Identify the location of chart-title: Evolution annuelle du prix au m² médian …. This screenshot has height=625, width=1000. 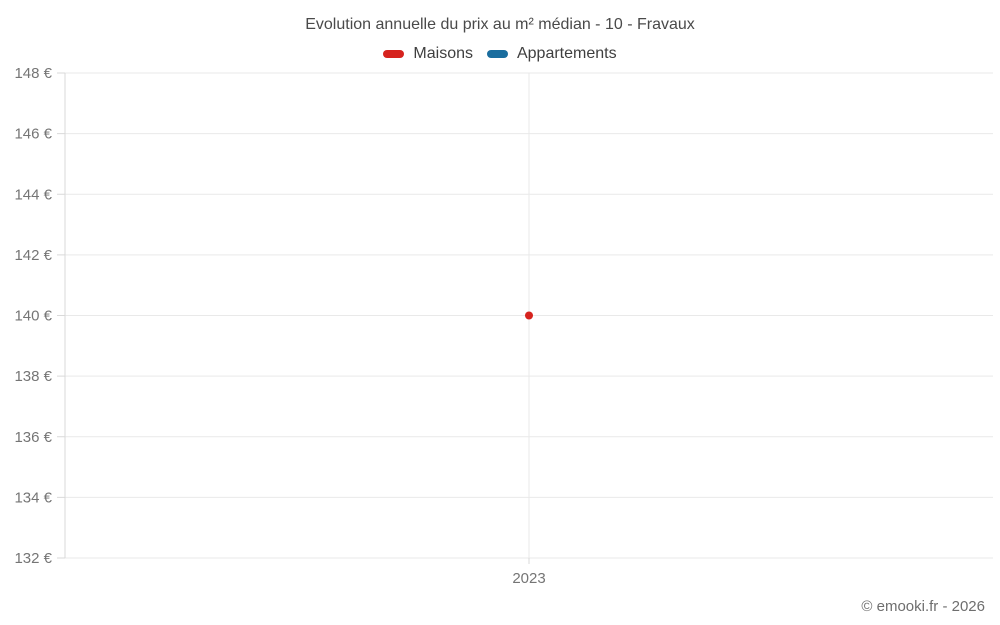
(500, 24).